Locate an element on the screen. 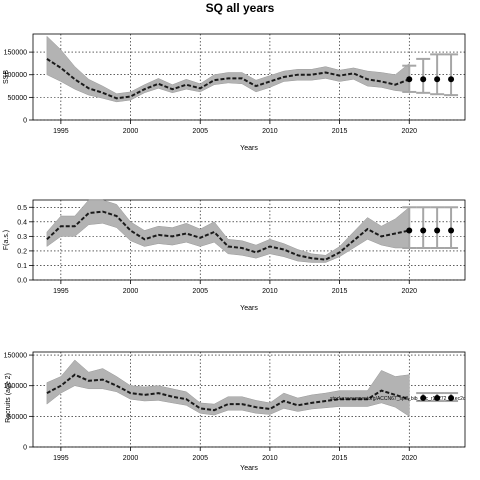  y-axis-title: F(a.s.) is located at coordinates (6, 240).